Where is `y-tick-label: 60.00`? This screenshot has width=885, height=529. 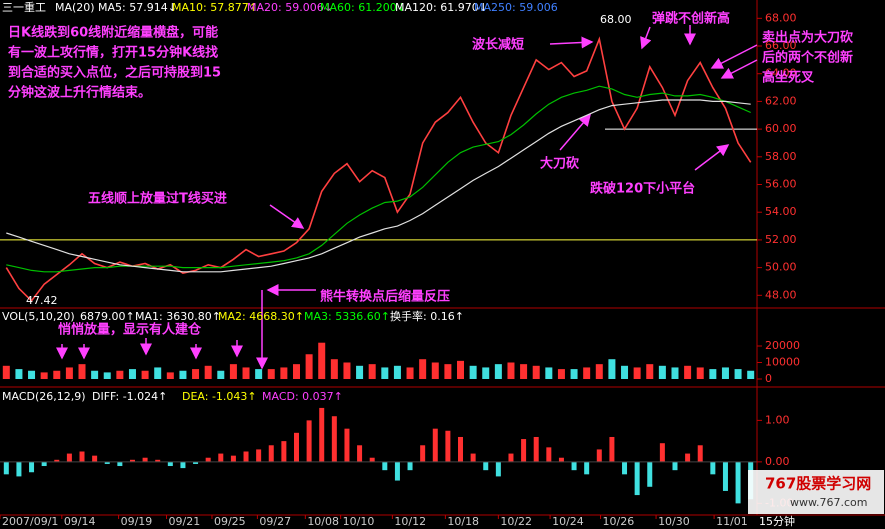
y-tick-label: 60.00 is located at coordinates (781, 128).